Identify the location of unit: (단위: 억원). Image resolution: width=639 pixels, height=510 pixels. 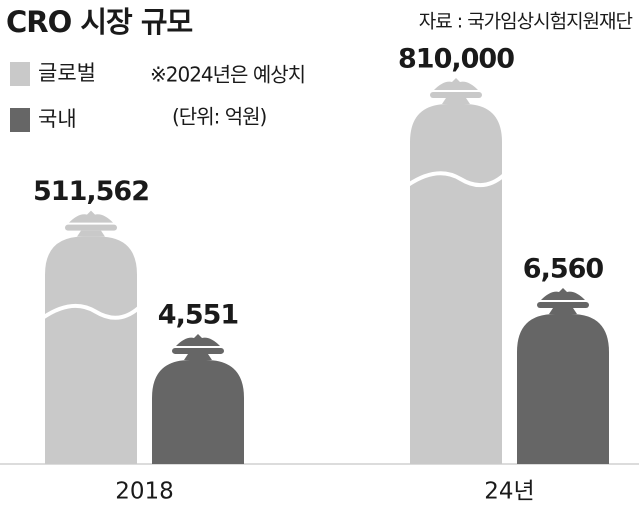
(219, 117).